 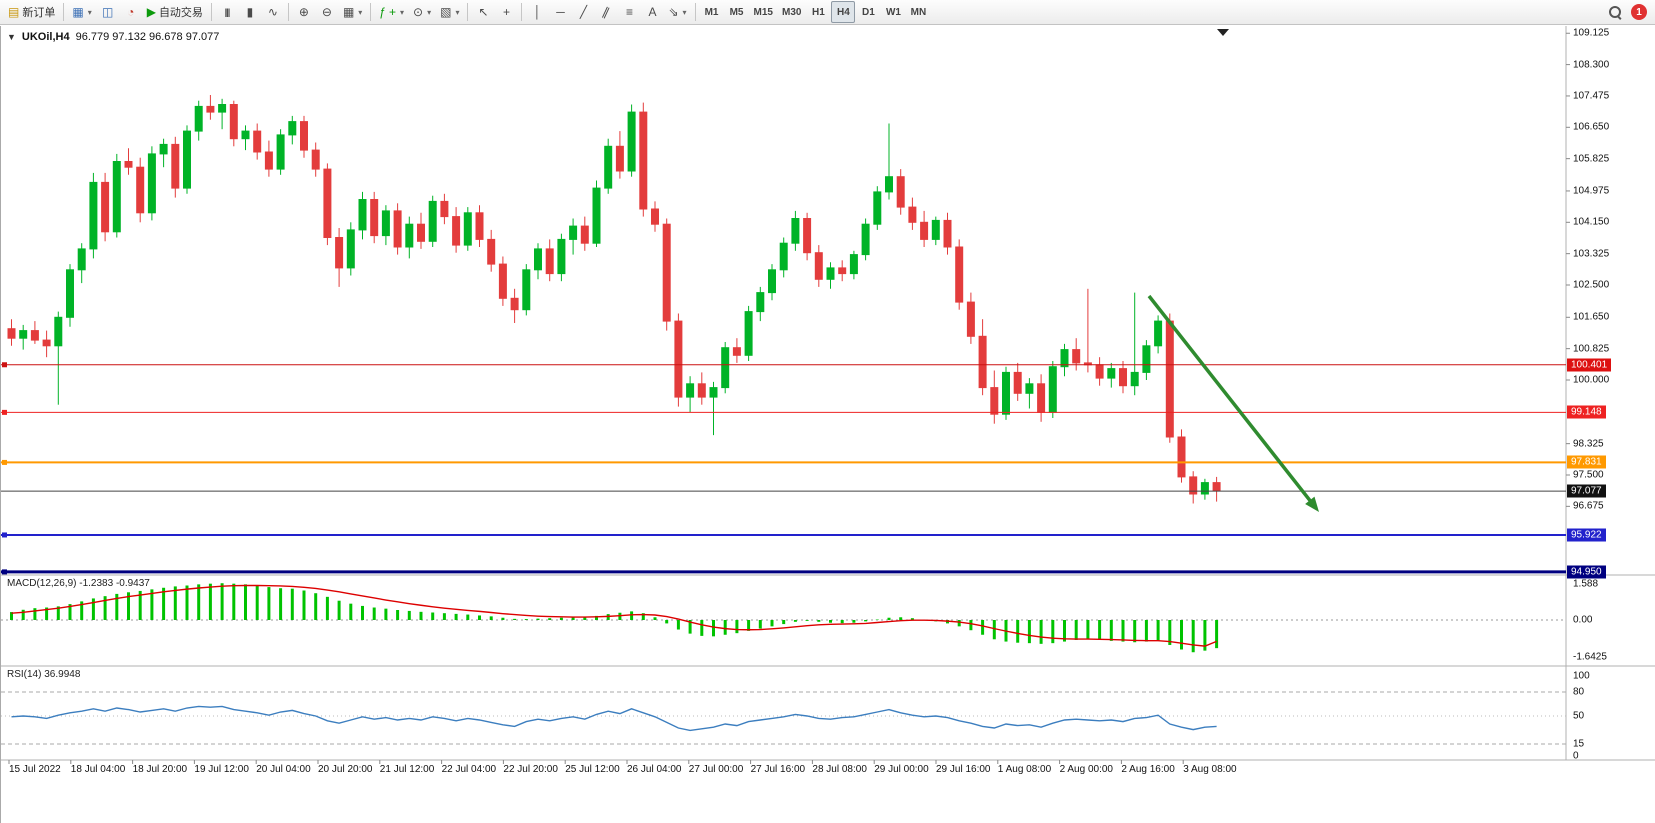 What do you see at coordinates (530, 769) in the screenshot?
I see `time-axis-label: 22 Jul 20:00` at bounding box center [530, 769].